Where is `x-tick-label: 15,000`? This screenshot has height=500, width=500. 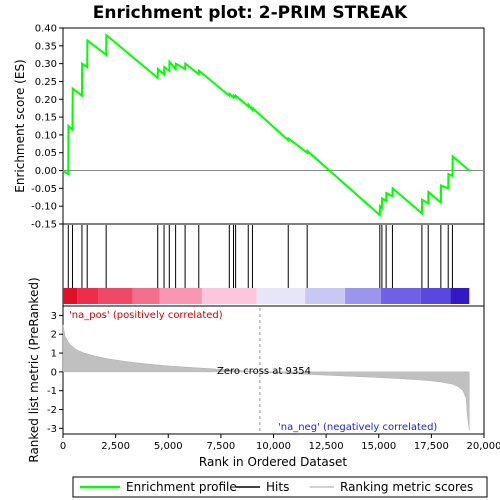 x-tick-label: 15,000 is located at coordinates (378, 446).